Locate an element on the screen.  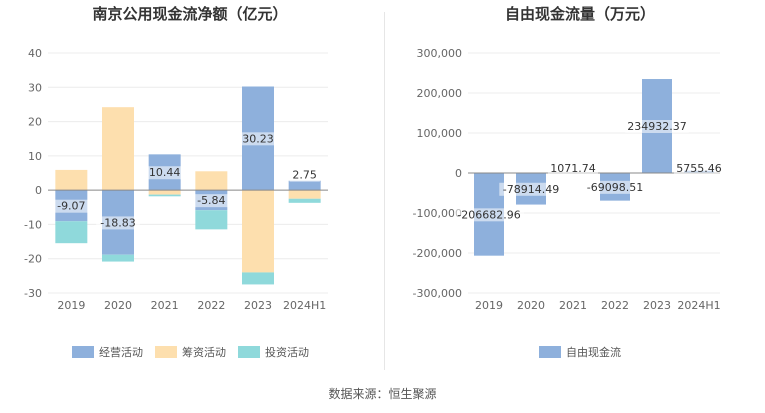
right-y-tick-label: 200,000 is located at coordinates (440, 93).